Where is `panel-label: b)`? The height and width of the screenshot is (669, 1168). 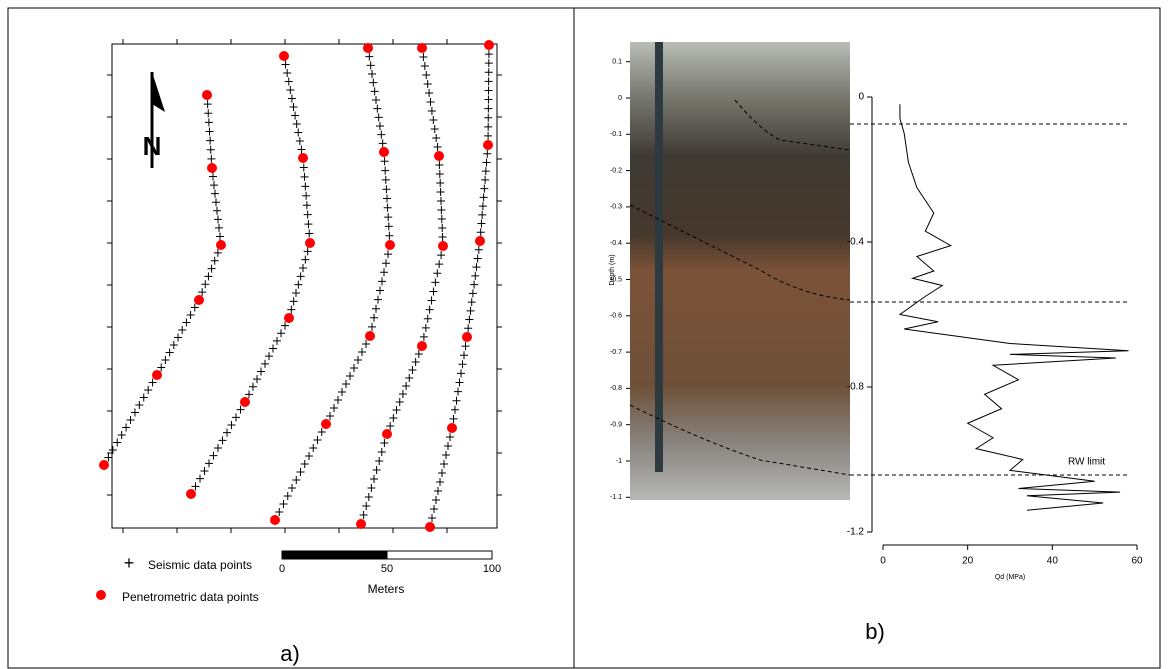
panel-label: b) is located at coordinates (875, 631).